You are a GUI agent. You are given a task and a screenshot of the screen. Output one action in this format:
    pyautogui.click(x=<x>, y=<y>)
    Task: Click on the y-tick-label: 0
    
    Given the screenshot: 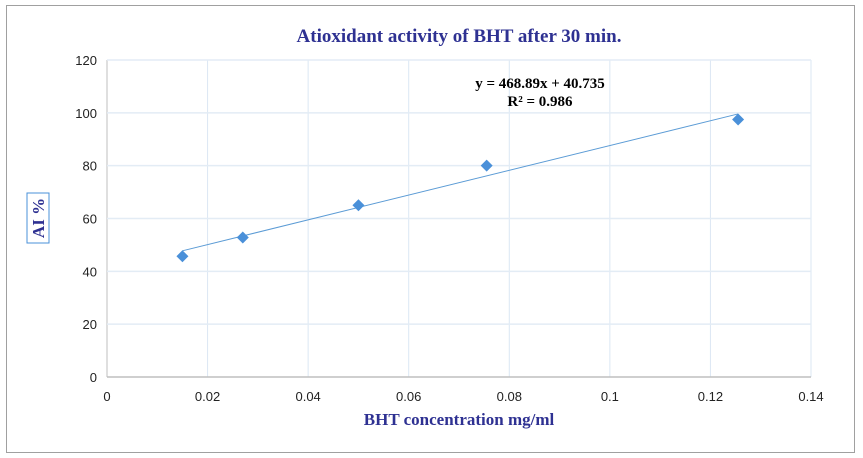 What is the action you would take?
    pyautogui.click(x=93, y=377)
    